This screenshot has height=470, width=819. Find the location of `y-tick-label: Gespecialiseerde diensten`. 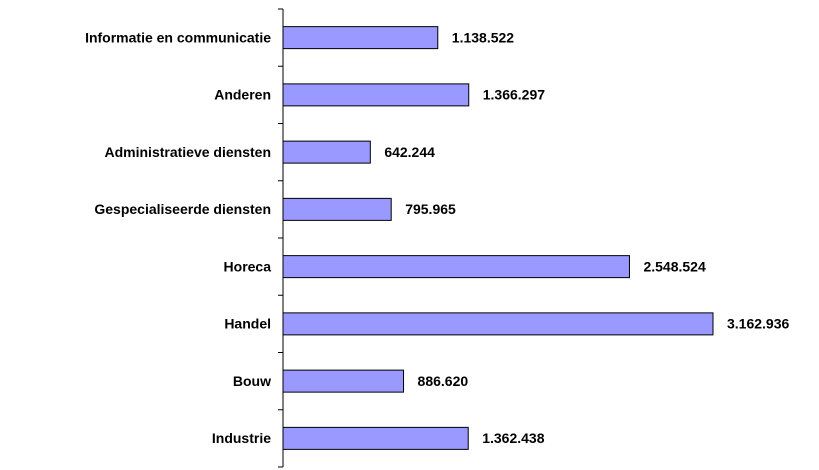

y-tick-label: Gespecialiseerde diensten is located at coordinates (182, 209).